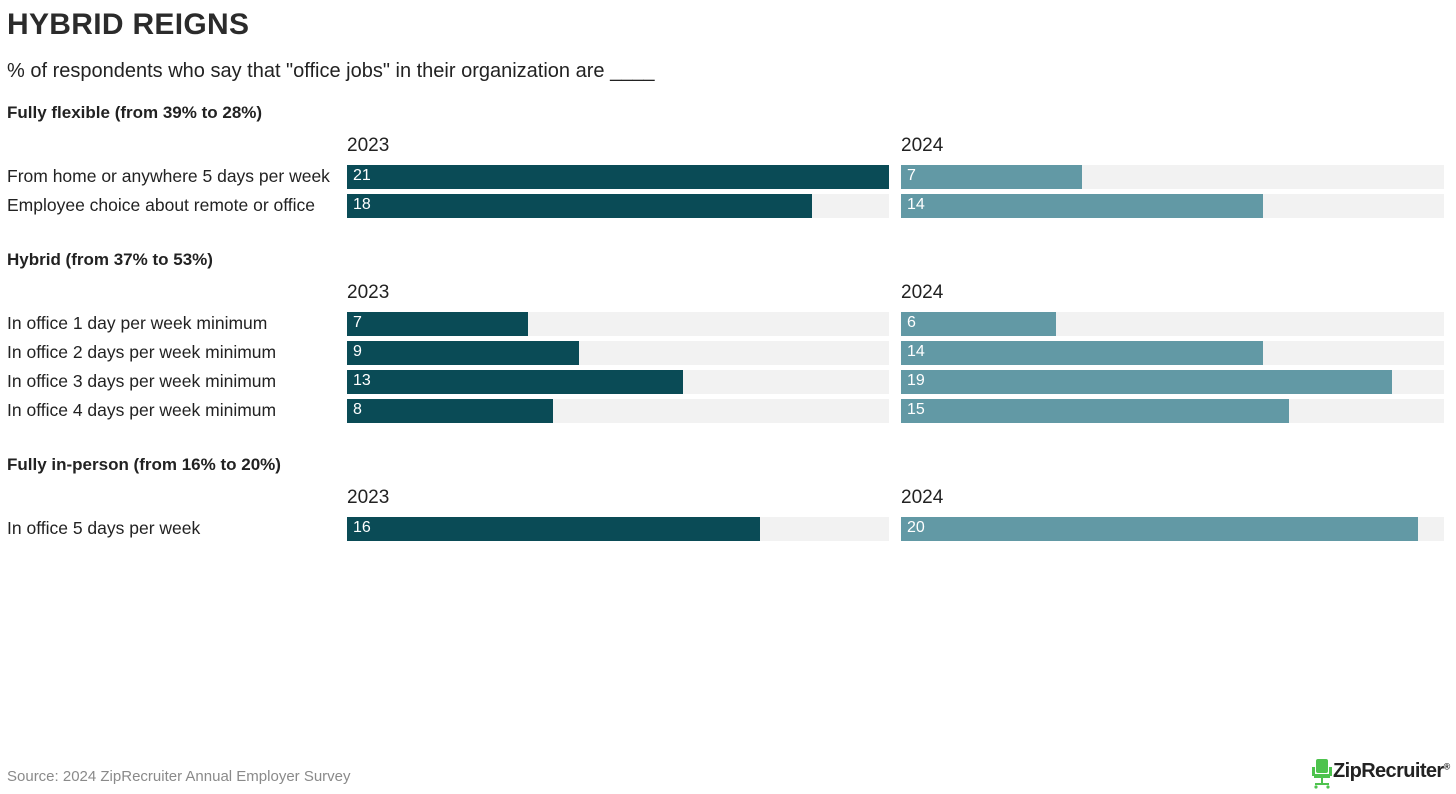 The width and height of the screenshot is (1456, 794). What do you see at coordinates (1095, 411) in the screenshot?
I see `bar-2024: 15` at bounding box center [1095, 411].